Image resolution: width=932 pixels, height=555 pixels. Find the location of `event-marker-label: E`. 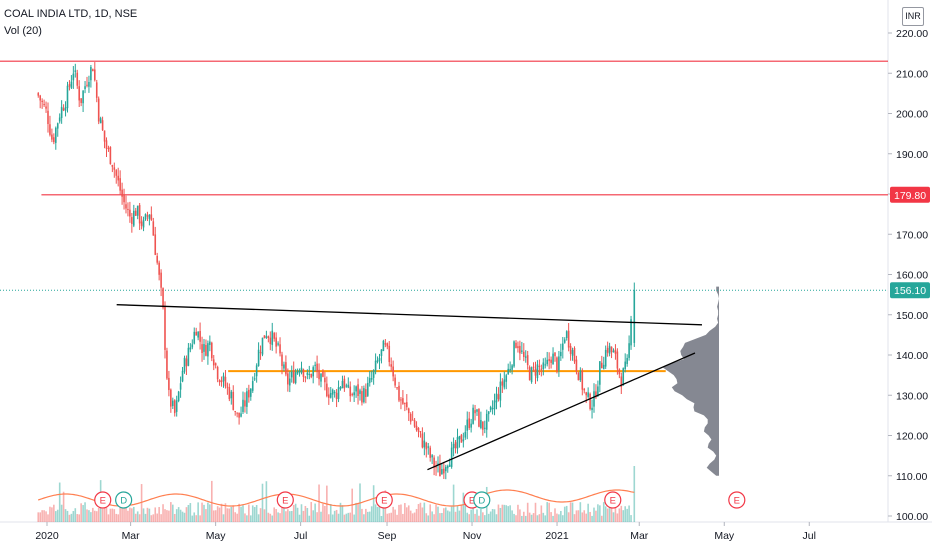

event-marker-label: E is located at coordinates (103, 501).